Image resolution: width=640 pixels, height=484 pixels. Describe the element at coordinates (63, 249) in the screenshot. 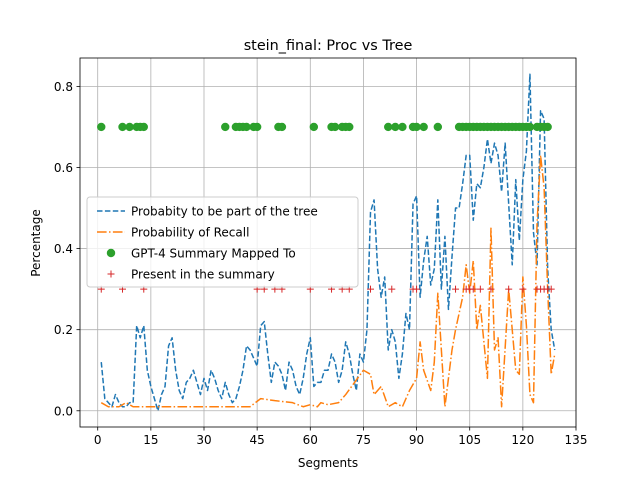

I see `y-tick-label: 0.4` at that location.